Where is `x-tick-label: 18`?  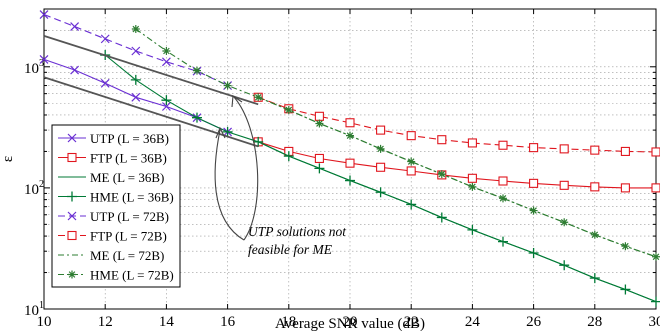
x-tick-label: 18 is located at coordinates (288, 322).